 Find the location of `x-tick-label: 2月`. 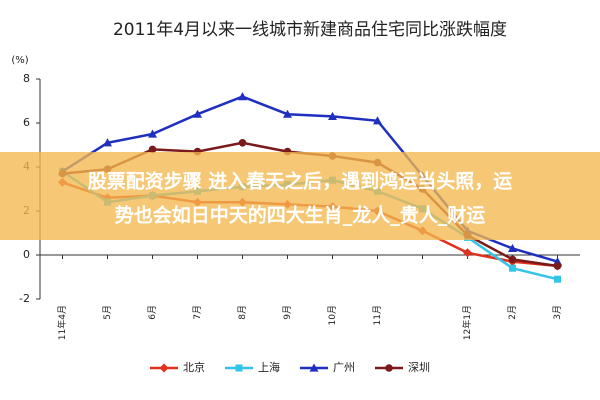

x-tick-label: 2月 is located at coordinates (512, 312).